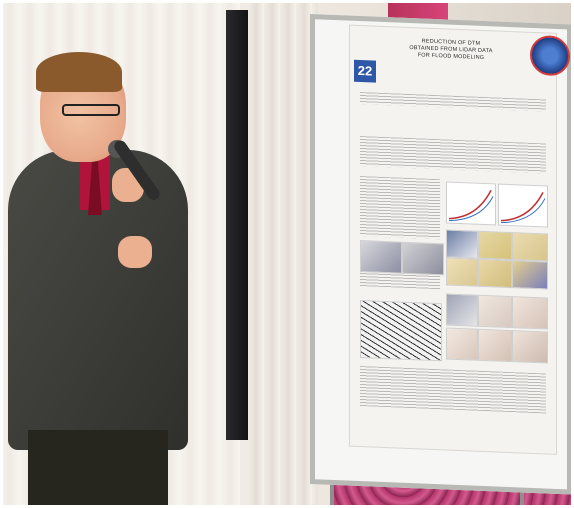 The width and height of the screenshot is (574, 508). I want to click on presenter-hair, so click(79, 72).